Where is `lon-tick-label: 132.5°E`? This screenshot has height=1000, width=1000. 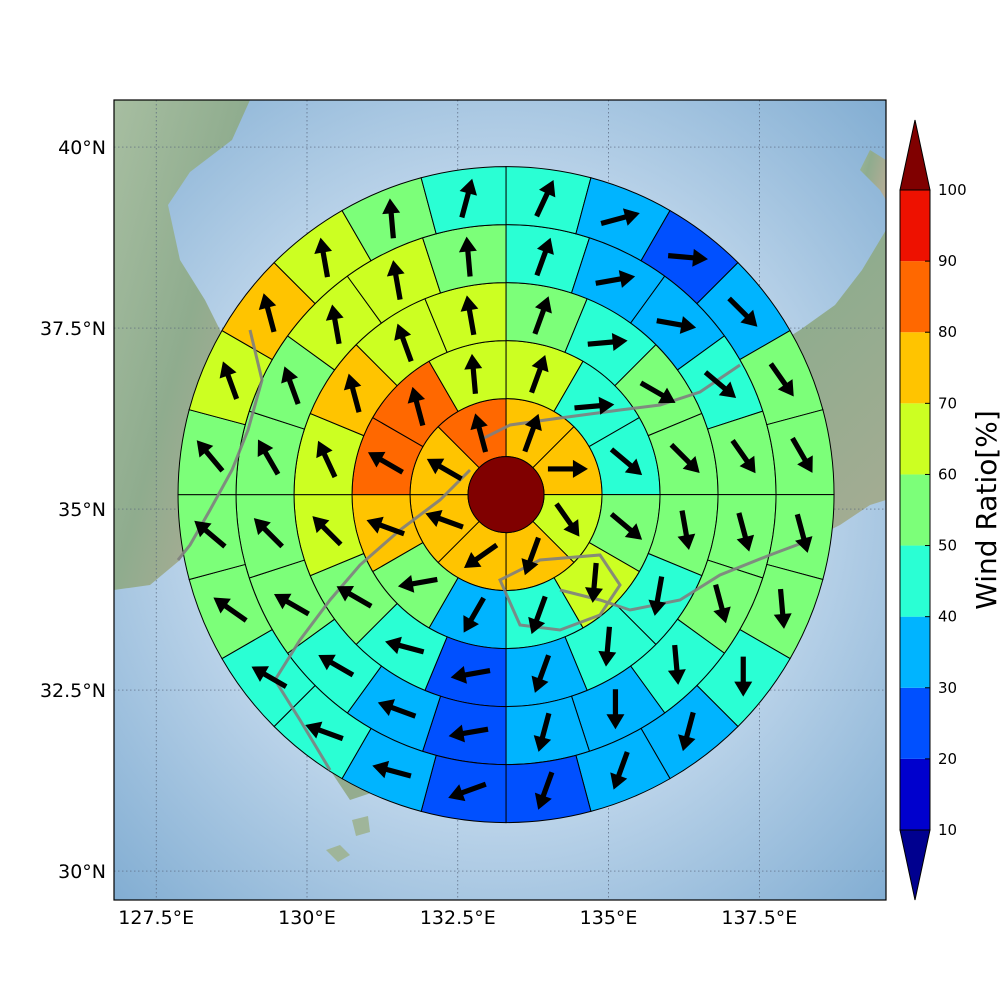
lon-tick-label: 132.5°E is located at coordinates (458, 918).